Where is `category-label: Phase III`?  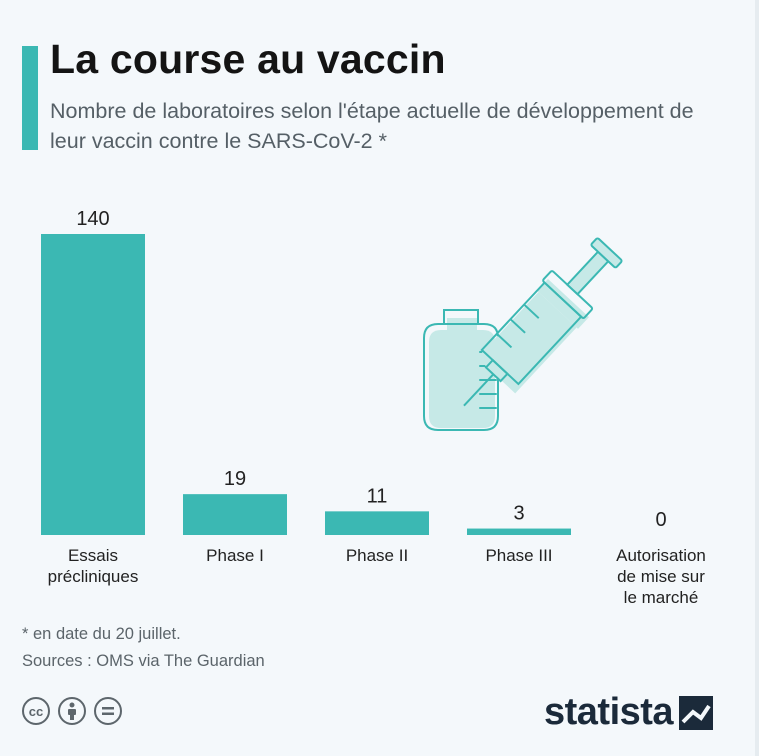
category-label: Phase III is located at coordinates (518, 555).